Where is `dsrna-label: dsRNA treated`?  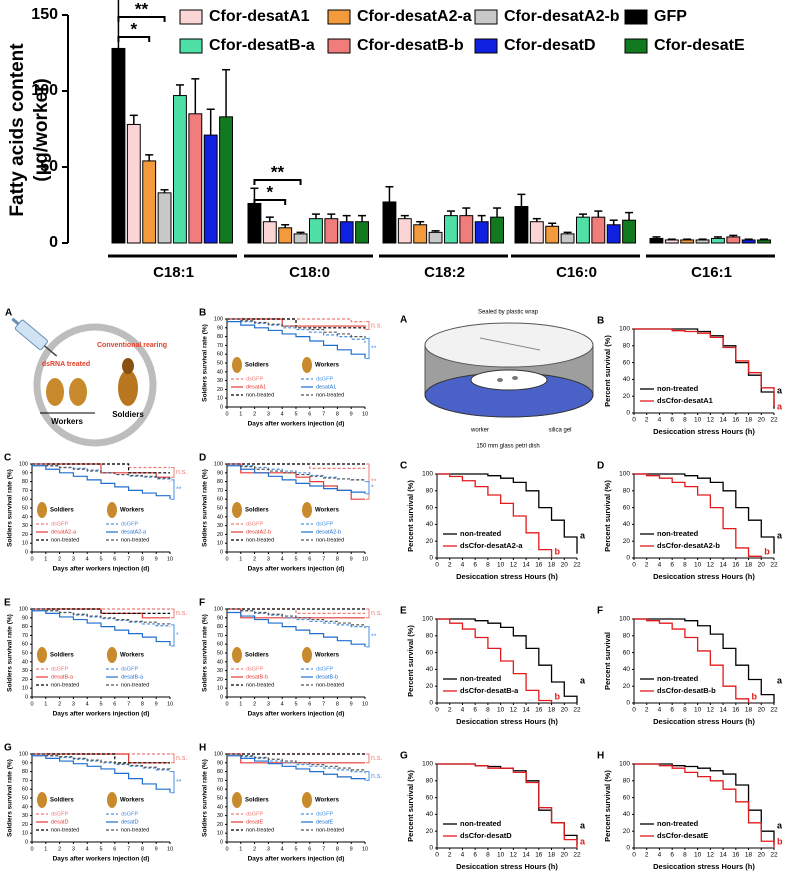 dsrna-label: dsRNA treated is located at coordinates (66, 364).